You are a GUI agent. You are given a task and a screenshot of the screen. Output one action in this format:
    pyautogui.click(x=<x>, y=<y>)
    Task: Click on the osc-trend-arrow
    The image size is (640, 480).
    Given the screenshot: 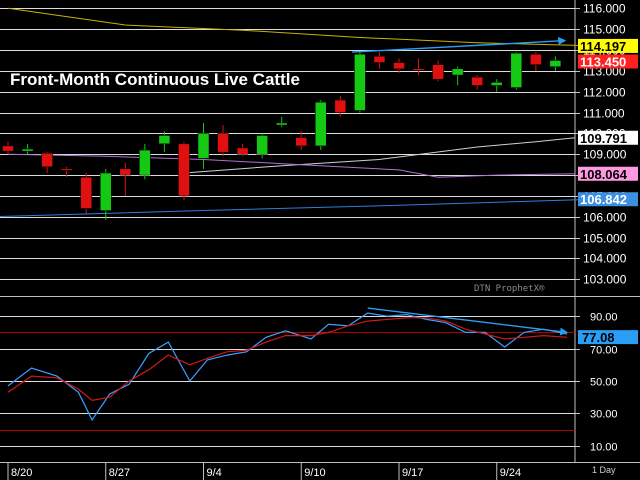 What is the action you would take?
    pyautogui.click(x=468, y=321)
    